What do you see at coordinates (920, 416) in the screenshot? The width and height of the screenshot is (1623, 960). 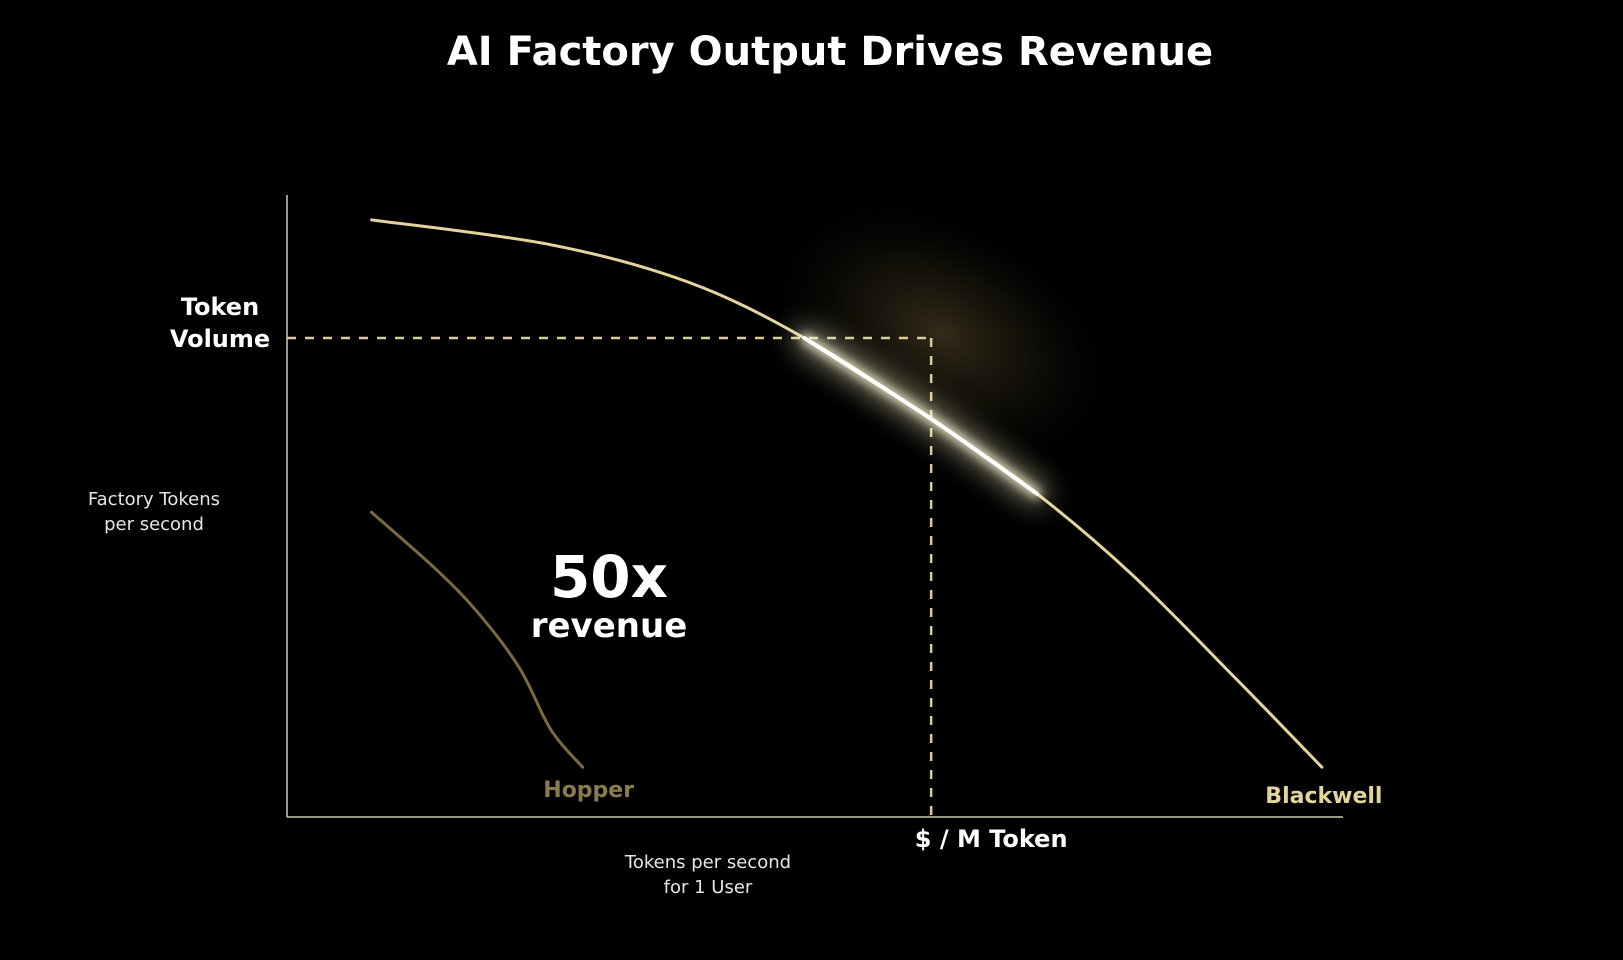 I see `blackwell-glow-core` at bounding box center [920, 416].